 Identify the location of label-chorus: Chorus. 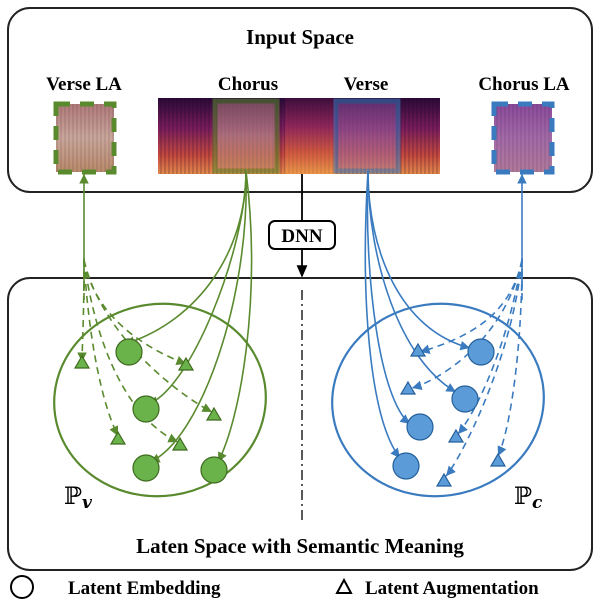
(248, 84).